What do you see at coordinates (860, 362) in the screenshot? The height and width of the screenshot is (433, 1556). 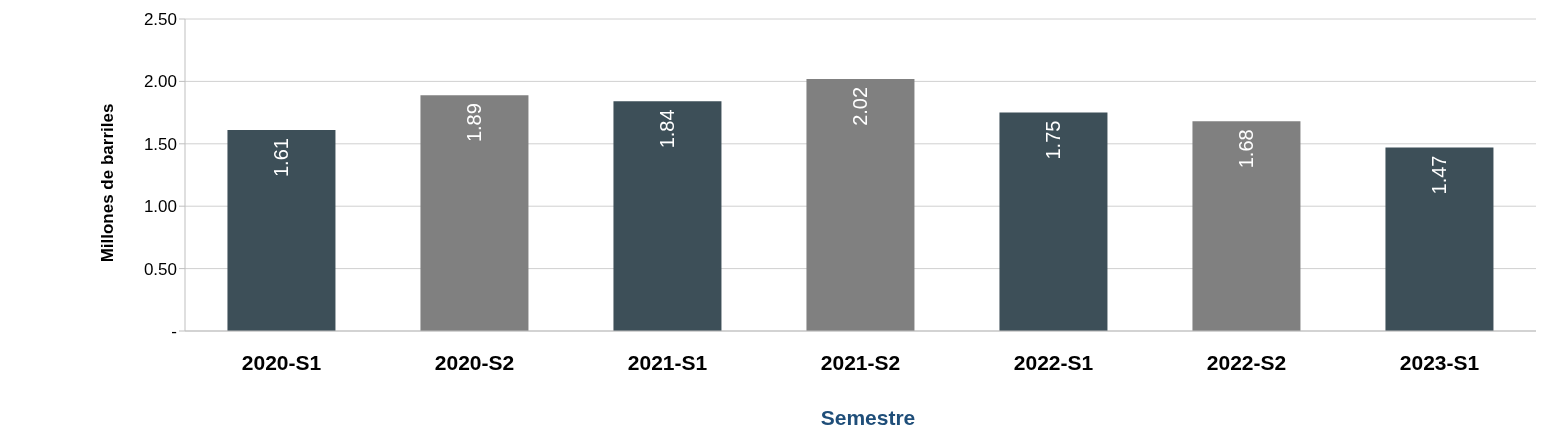 I see `x-tick-label: 2021-S2` at bounding box center [860, 362].